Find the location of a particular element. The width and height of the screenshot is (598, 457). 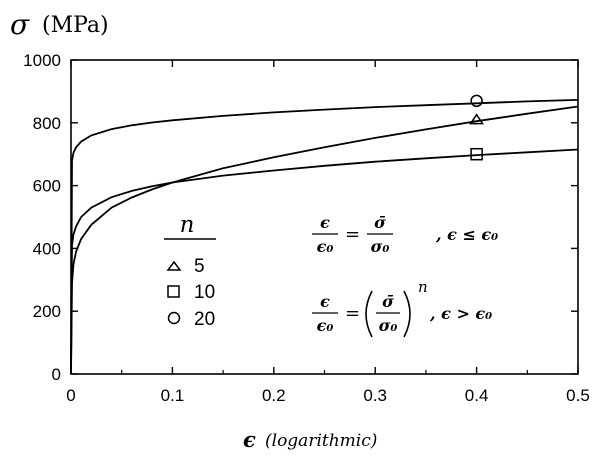

eq1-denominator: ϵ₀ is located at coordinates (325, 246).